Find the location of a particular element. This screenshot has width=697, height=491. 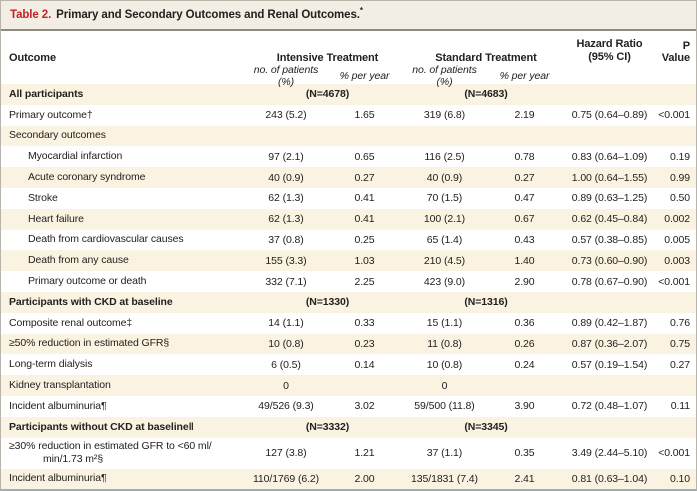

cell-intensive-rate: 0.33 is located at coordinates (364, 323).